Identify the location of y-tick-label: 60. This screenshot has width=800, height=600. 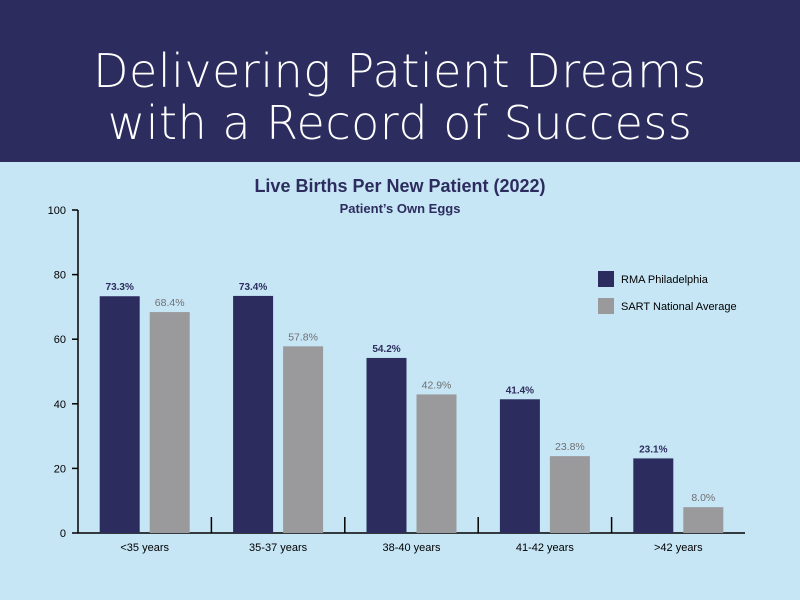
(60, 340).